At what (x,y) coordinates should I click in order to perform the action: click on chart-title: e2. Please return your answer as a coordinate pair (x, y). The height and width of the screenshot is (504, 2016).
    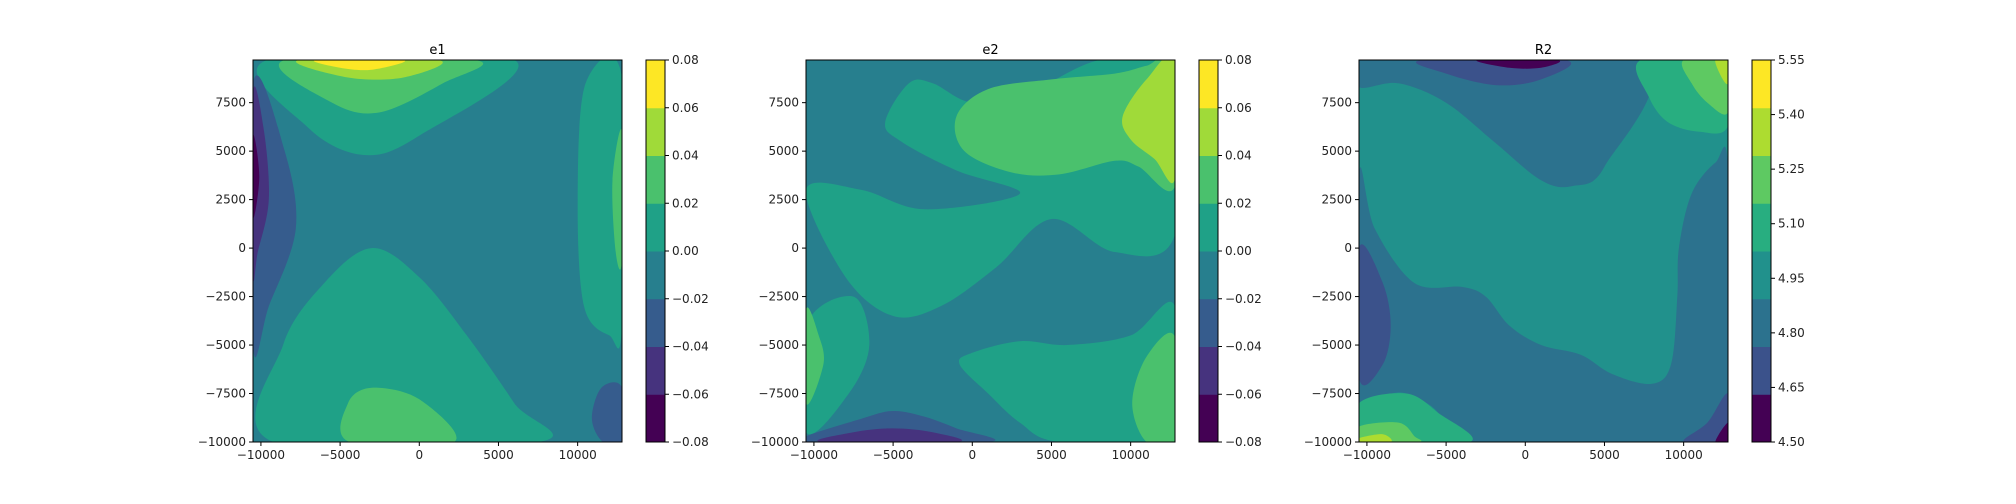
    Looking at the image, I should click on (990, 50).